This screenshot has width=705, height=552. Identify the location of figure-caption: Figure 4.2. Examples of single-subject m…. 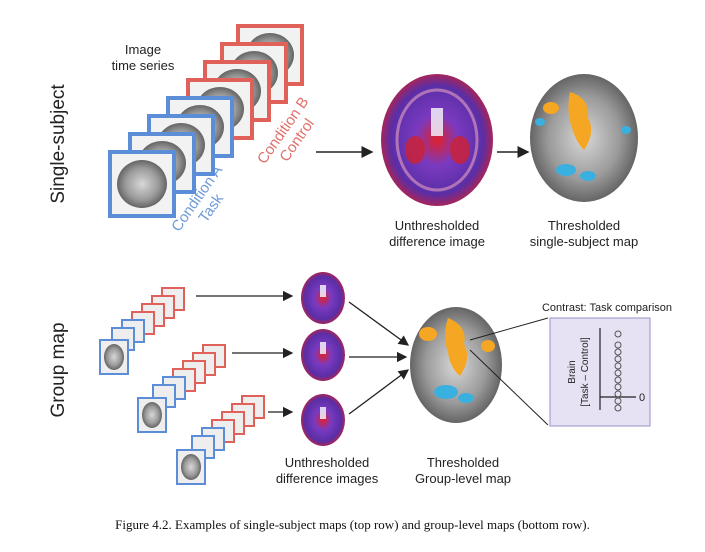
(352, 524).